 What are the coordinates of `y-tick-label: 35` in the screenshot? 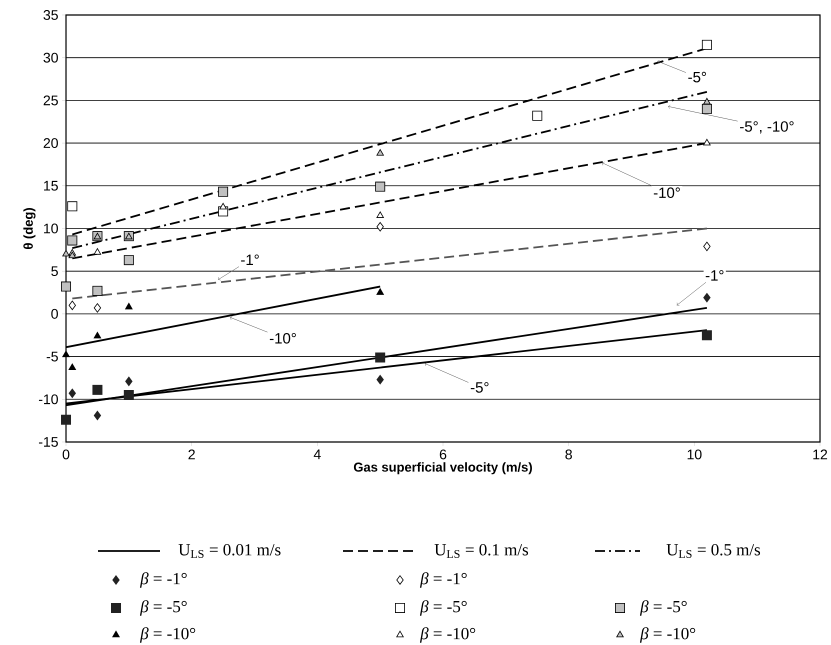 It's located at (51, 15).